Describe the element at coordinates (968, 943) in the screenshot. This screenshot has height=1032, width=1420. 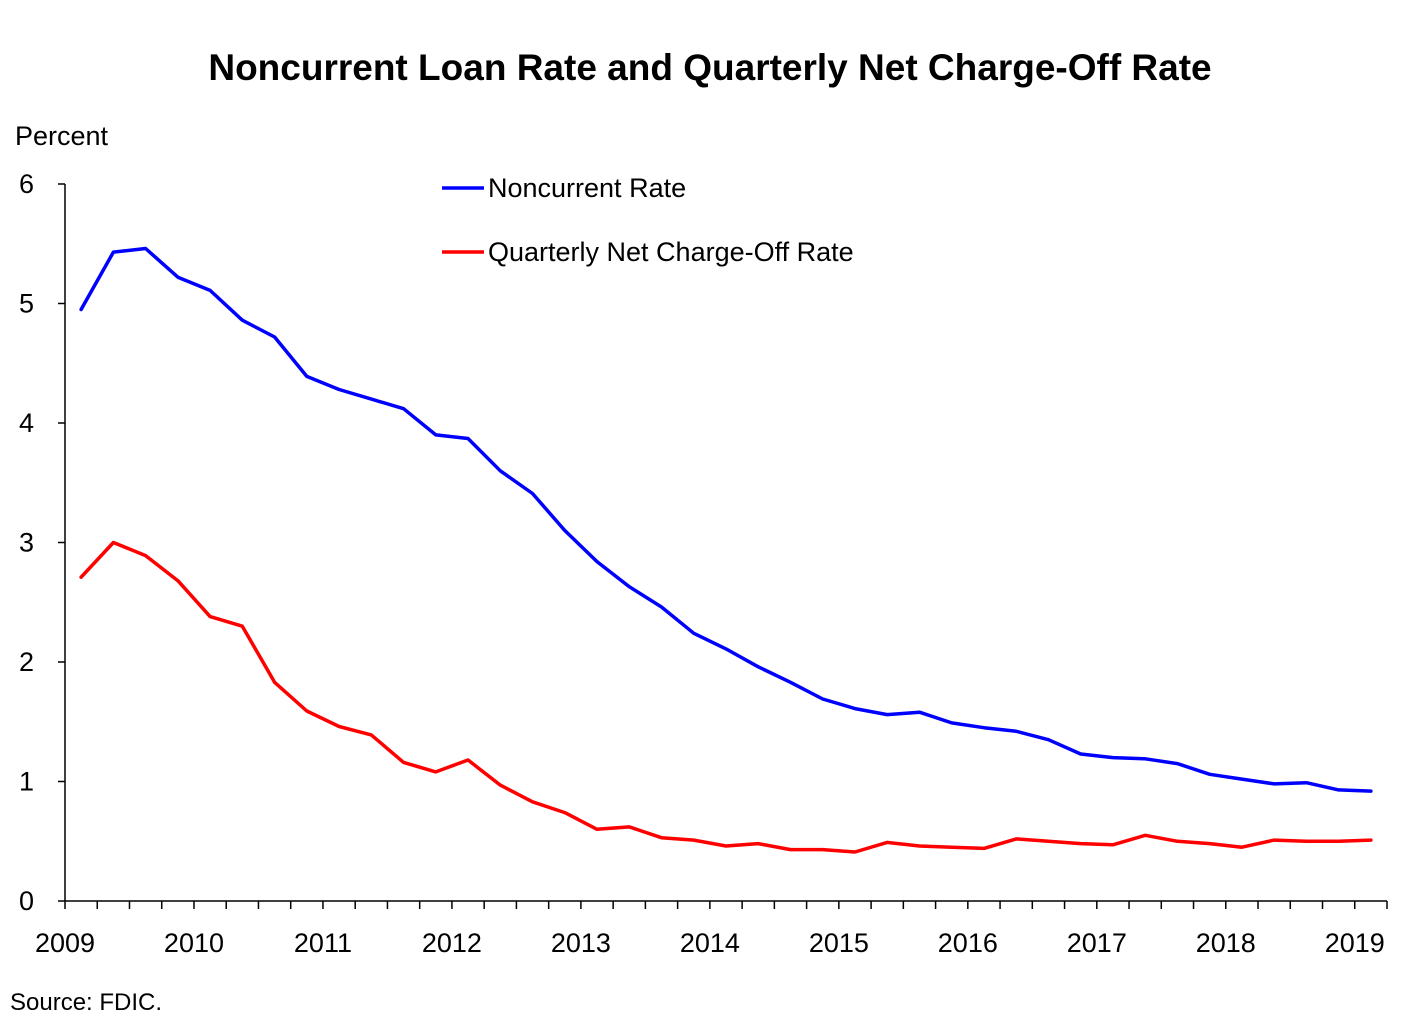
I see `x-tick-label: 2016` at that location.